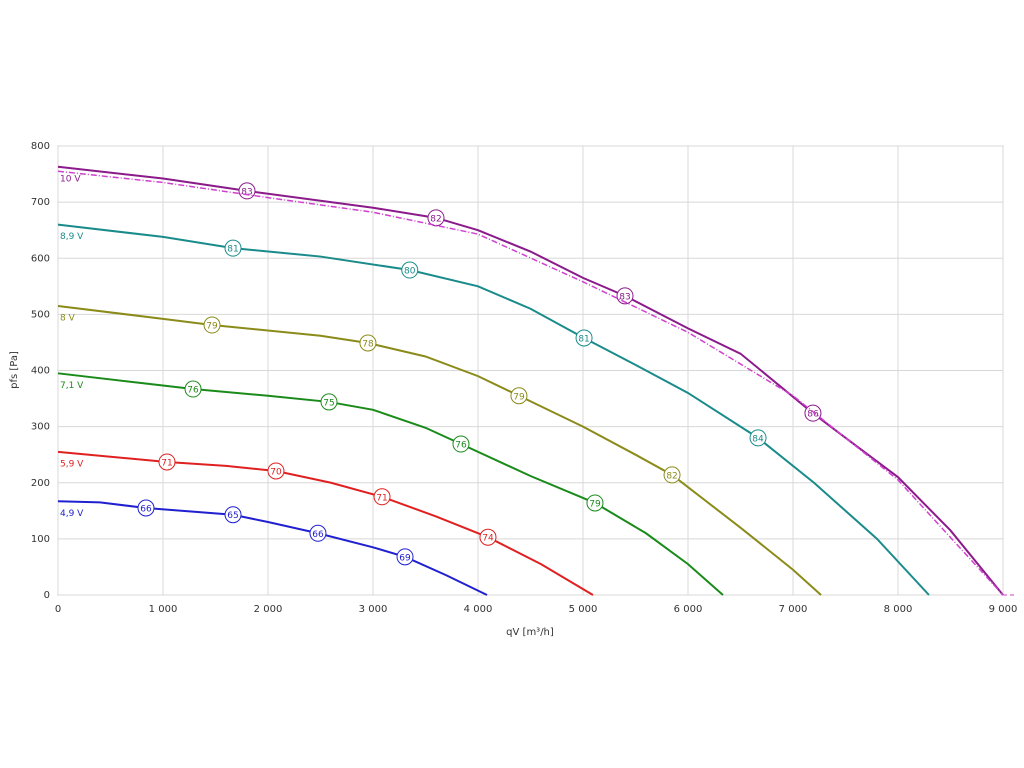 The image size is (1024, 768). I want to click on y-tick-label: 300, so click(40, 427).